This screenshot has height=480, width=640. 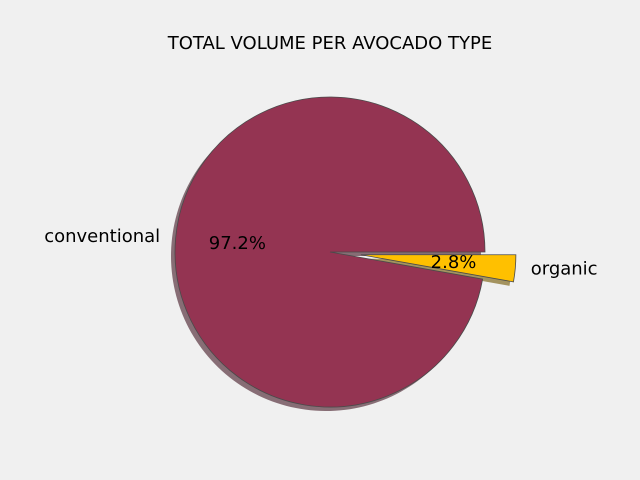 I want to click on slice-pct-label-organic: 2.8%, so click(x=454, y=262).